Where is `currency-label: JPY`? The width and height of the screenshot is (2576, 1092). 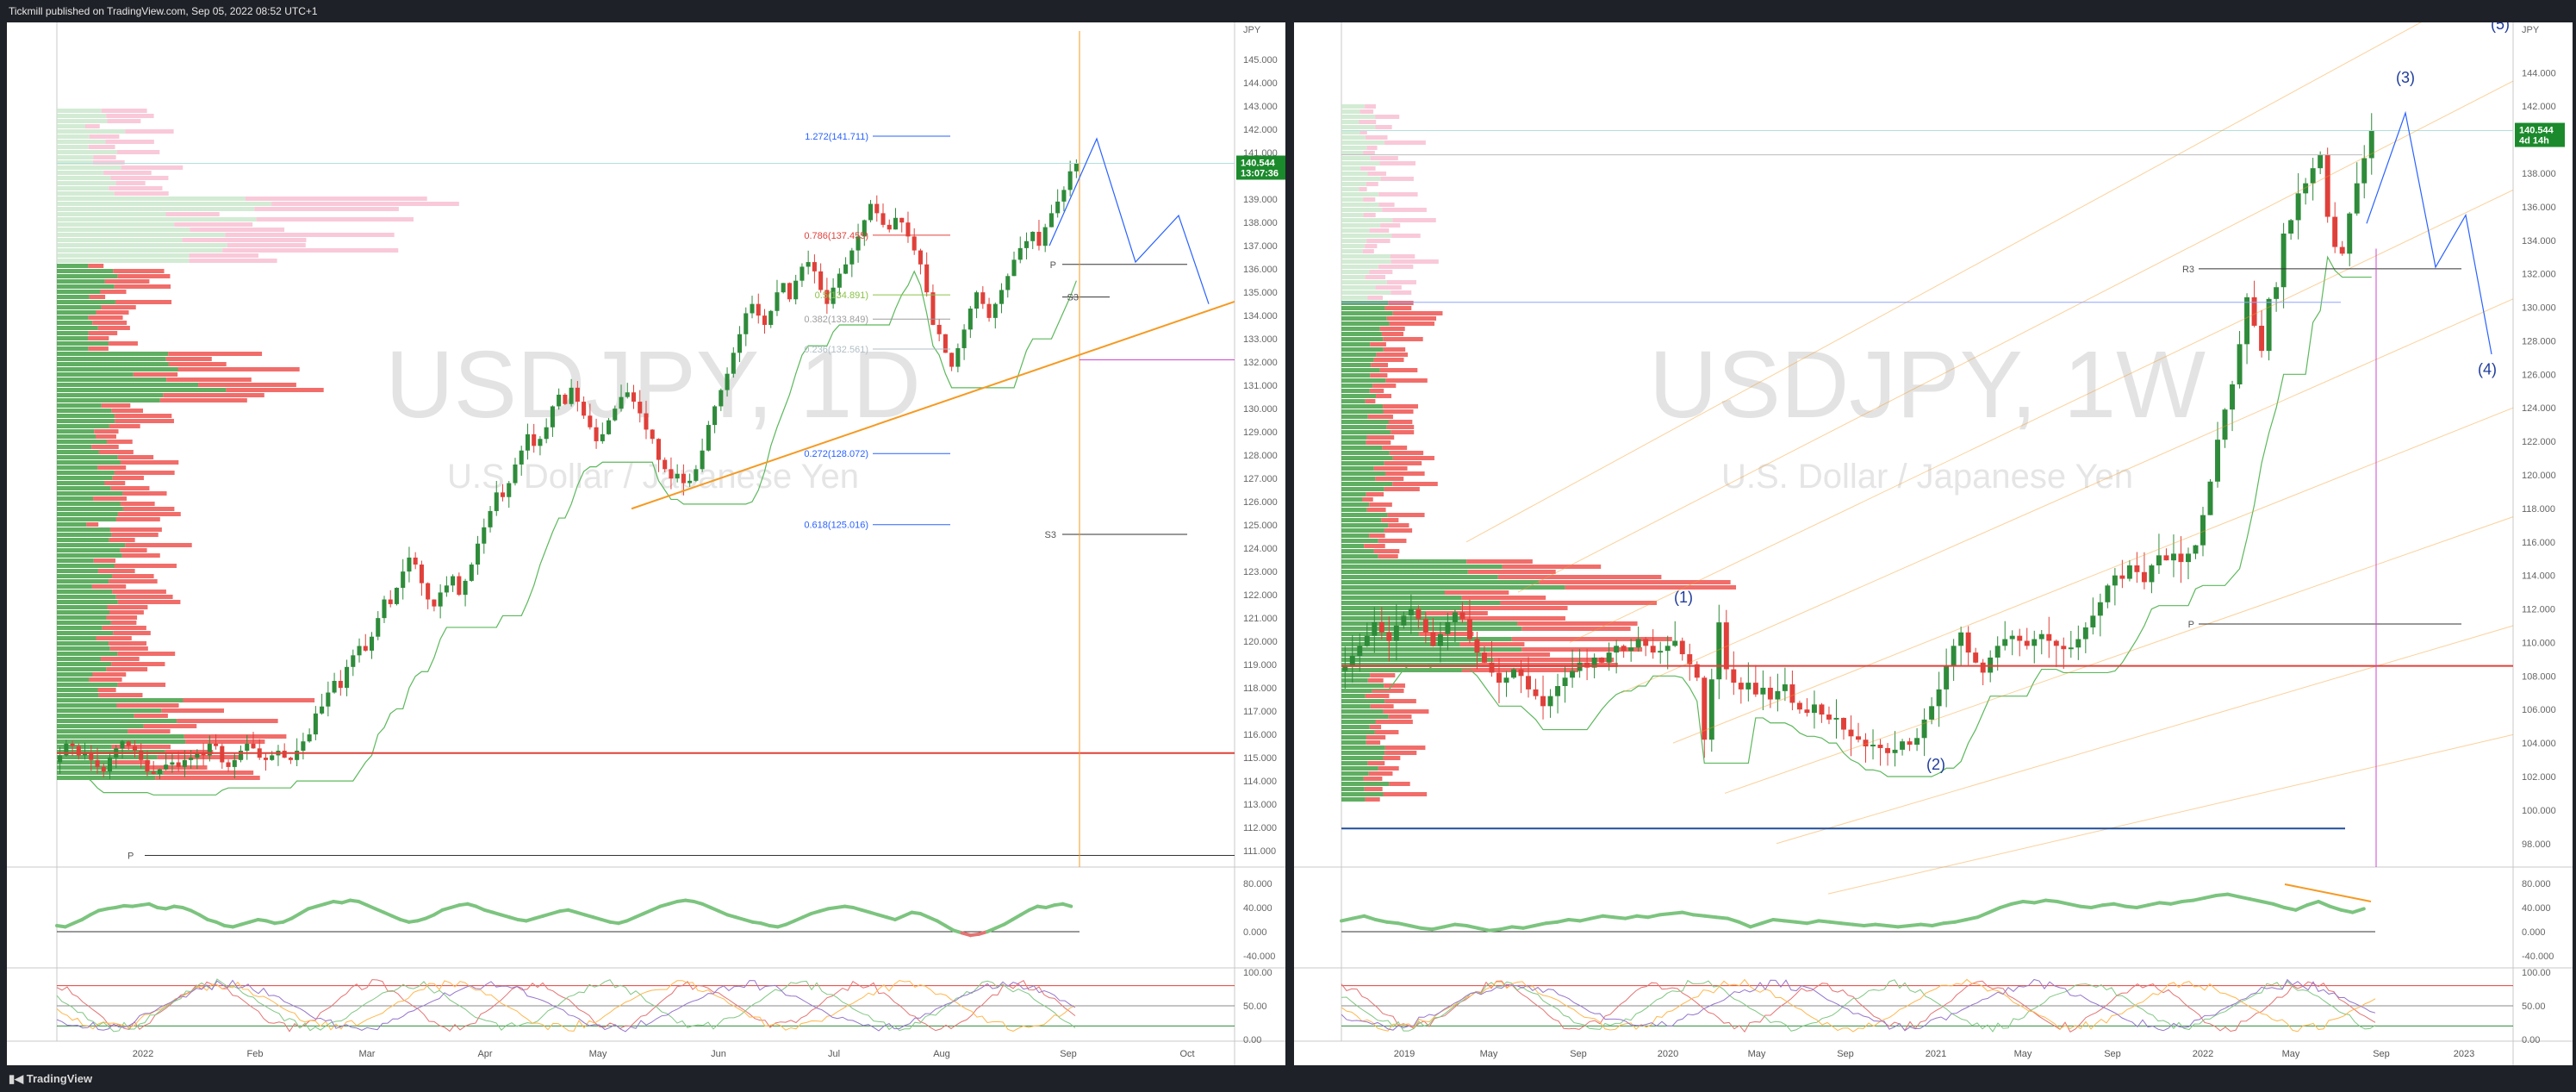
currency-label: JPY is located at coordinates (1252, 30).